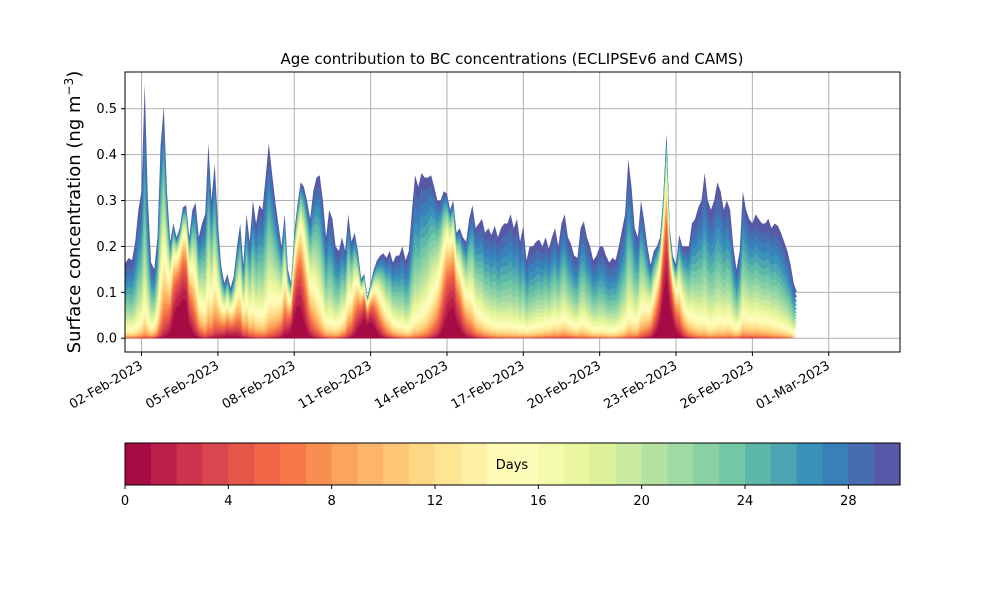  I want to click on y-tick-label: 0.4, so click(106, 155).